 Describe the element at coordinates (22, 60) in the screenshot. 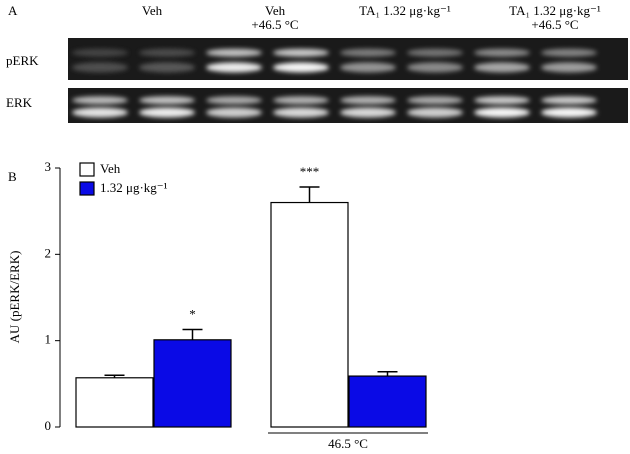

I see `row-label: pERK` at that location.